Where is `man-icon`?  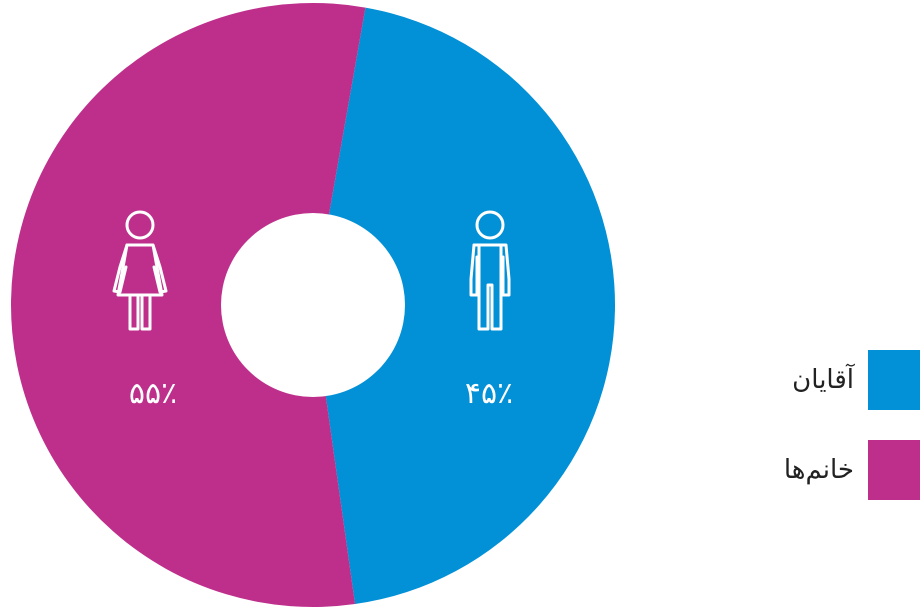 man-icon is located at coordinates (490, 270).